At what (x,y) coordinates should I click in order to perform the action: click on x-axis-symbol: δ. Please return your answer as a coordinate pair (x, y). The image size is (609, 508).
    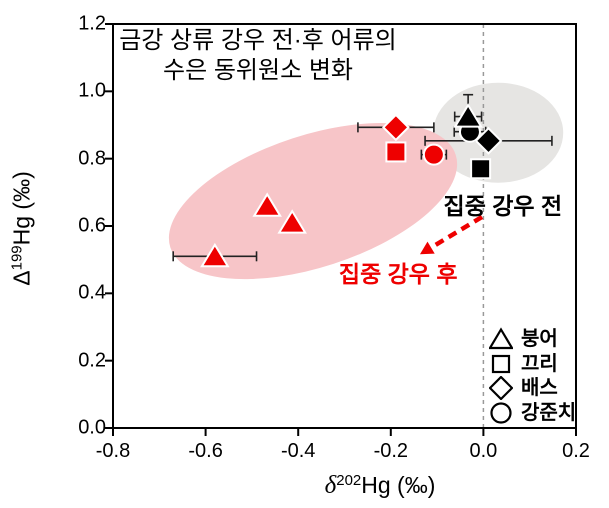
    Looking at the image, I should click on (330, 485).